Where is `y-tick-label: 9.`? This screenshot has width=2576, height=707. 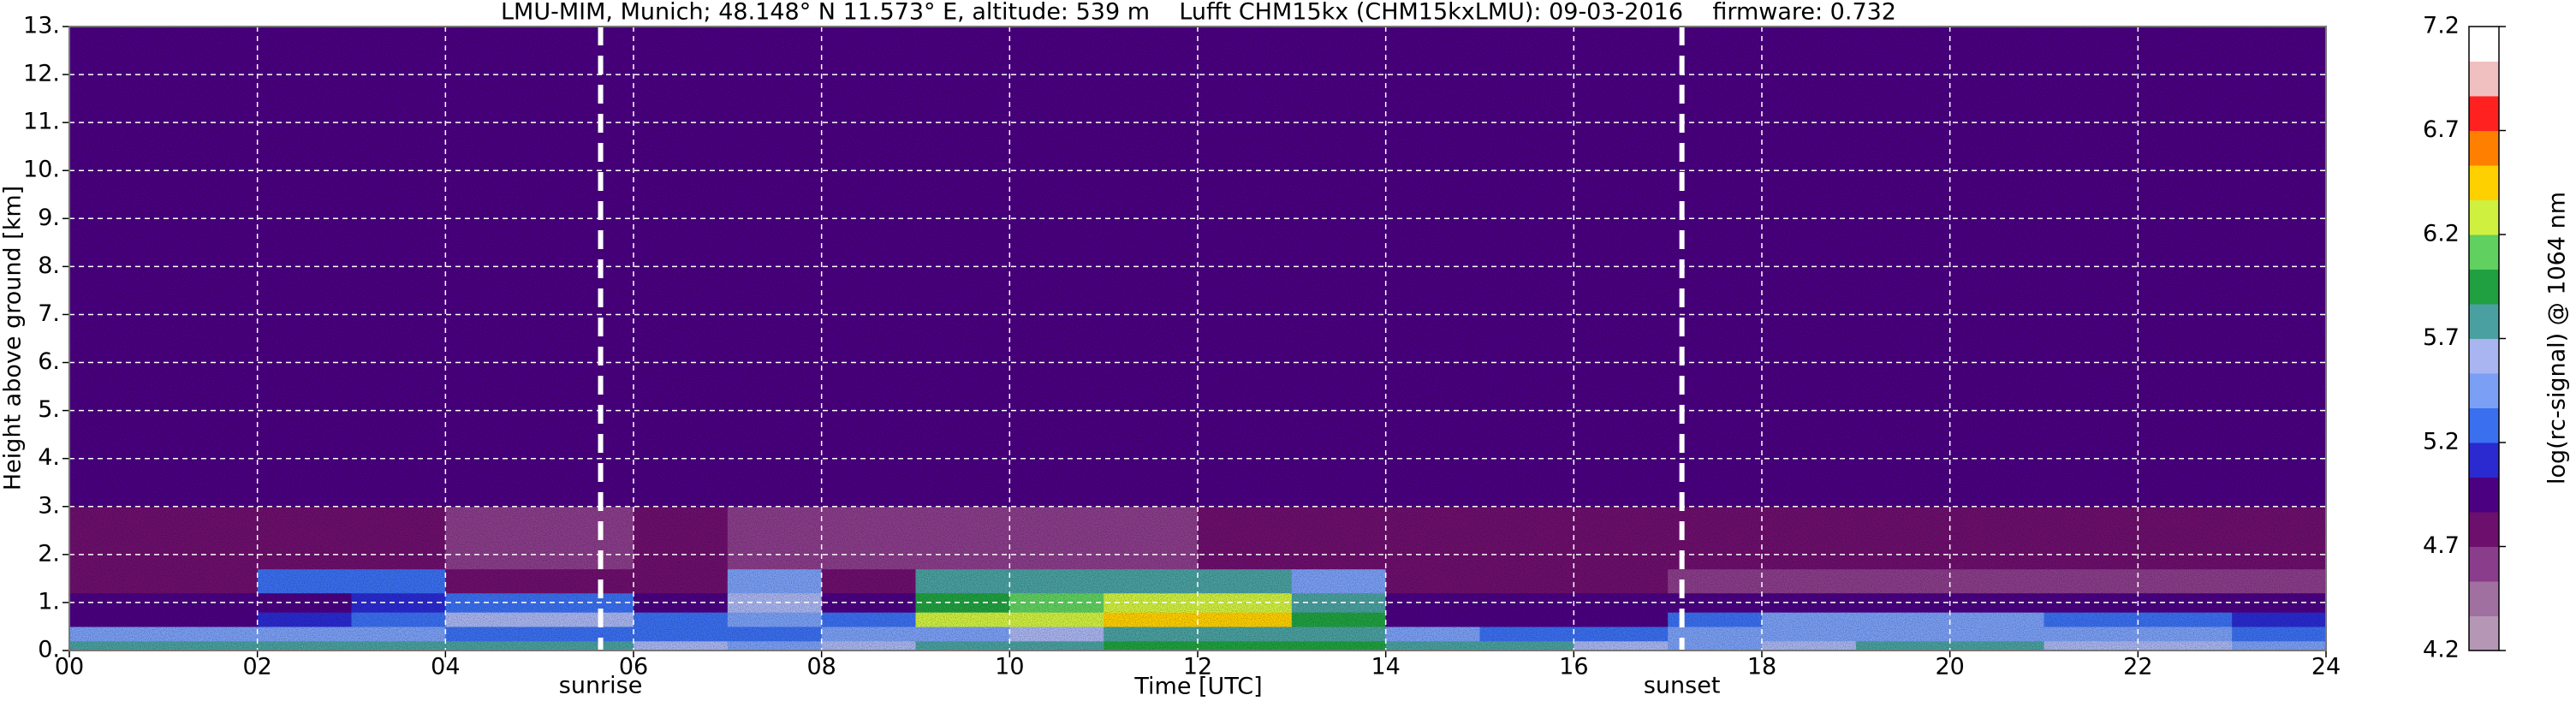
y-tick-label: 9. is located at coordinates (49, 218).